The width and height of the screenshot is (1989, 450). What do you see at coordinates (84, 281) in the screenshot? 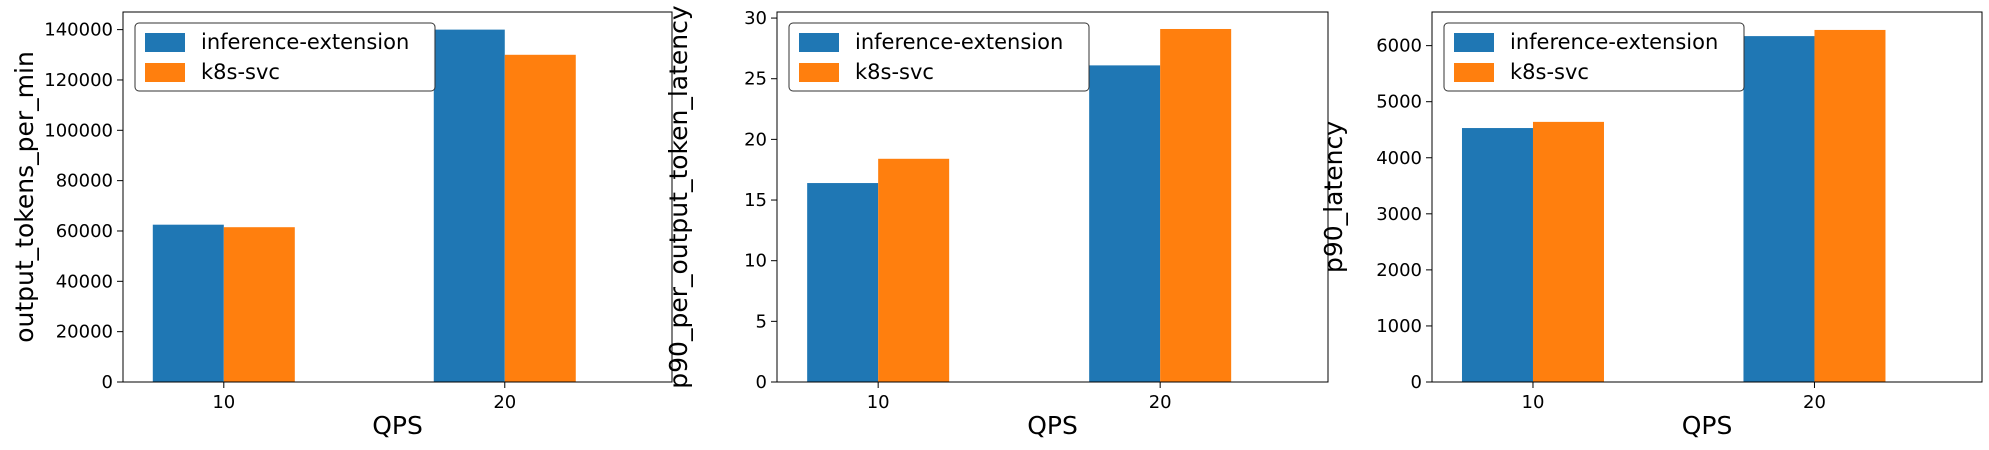
I see `y-tick-label: 40000` at bounding box center [84, 281].